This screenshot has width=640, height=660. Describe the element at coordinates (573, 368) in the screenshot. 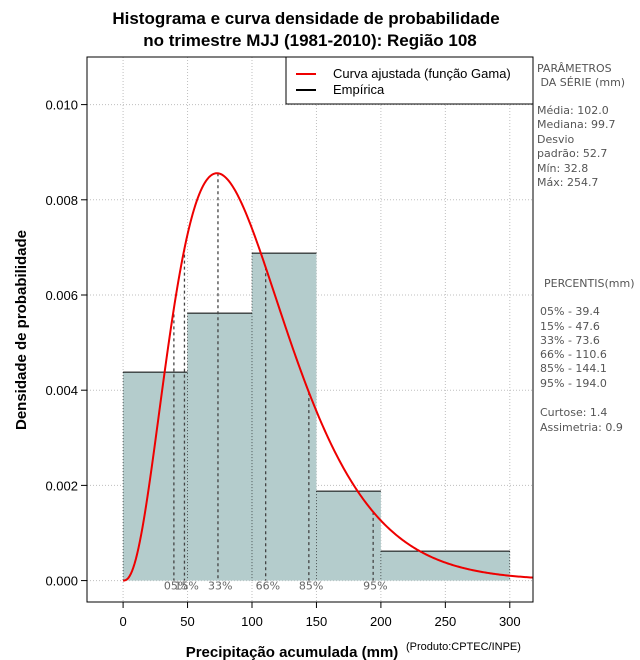

I see `percentil-85: 85% - 144.1` at that location.